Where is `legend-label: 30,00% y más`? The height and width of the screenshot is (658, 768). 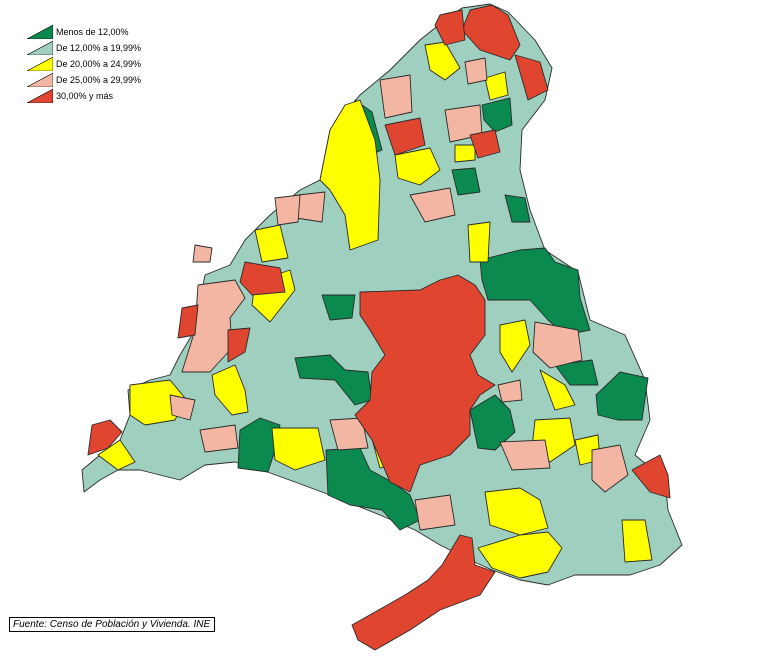
legend-label: 30,00% y más is located at coordinates (85, 96).